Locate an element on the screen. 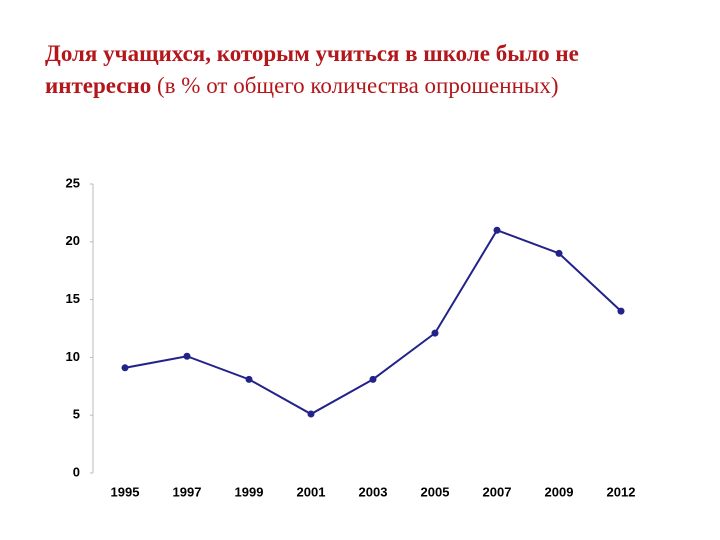 Image resolution: width=720 pixels, height=540 pixels. x-tick-label: 2012 is located at coordinates (621, 491).